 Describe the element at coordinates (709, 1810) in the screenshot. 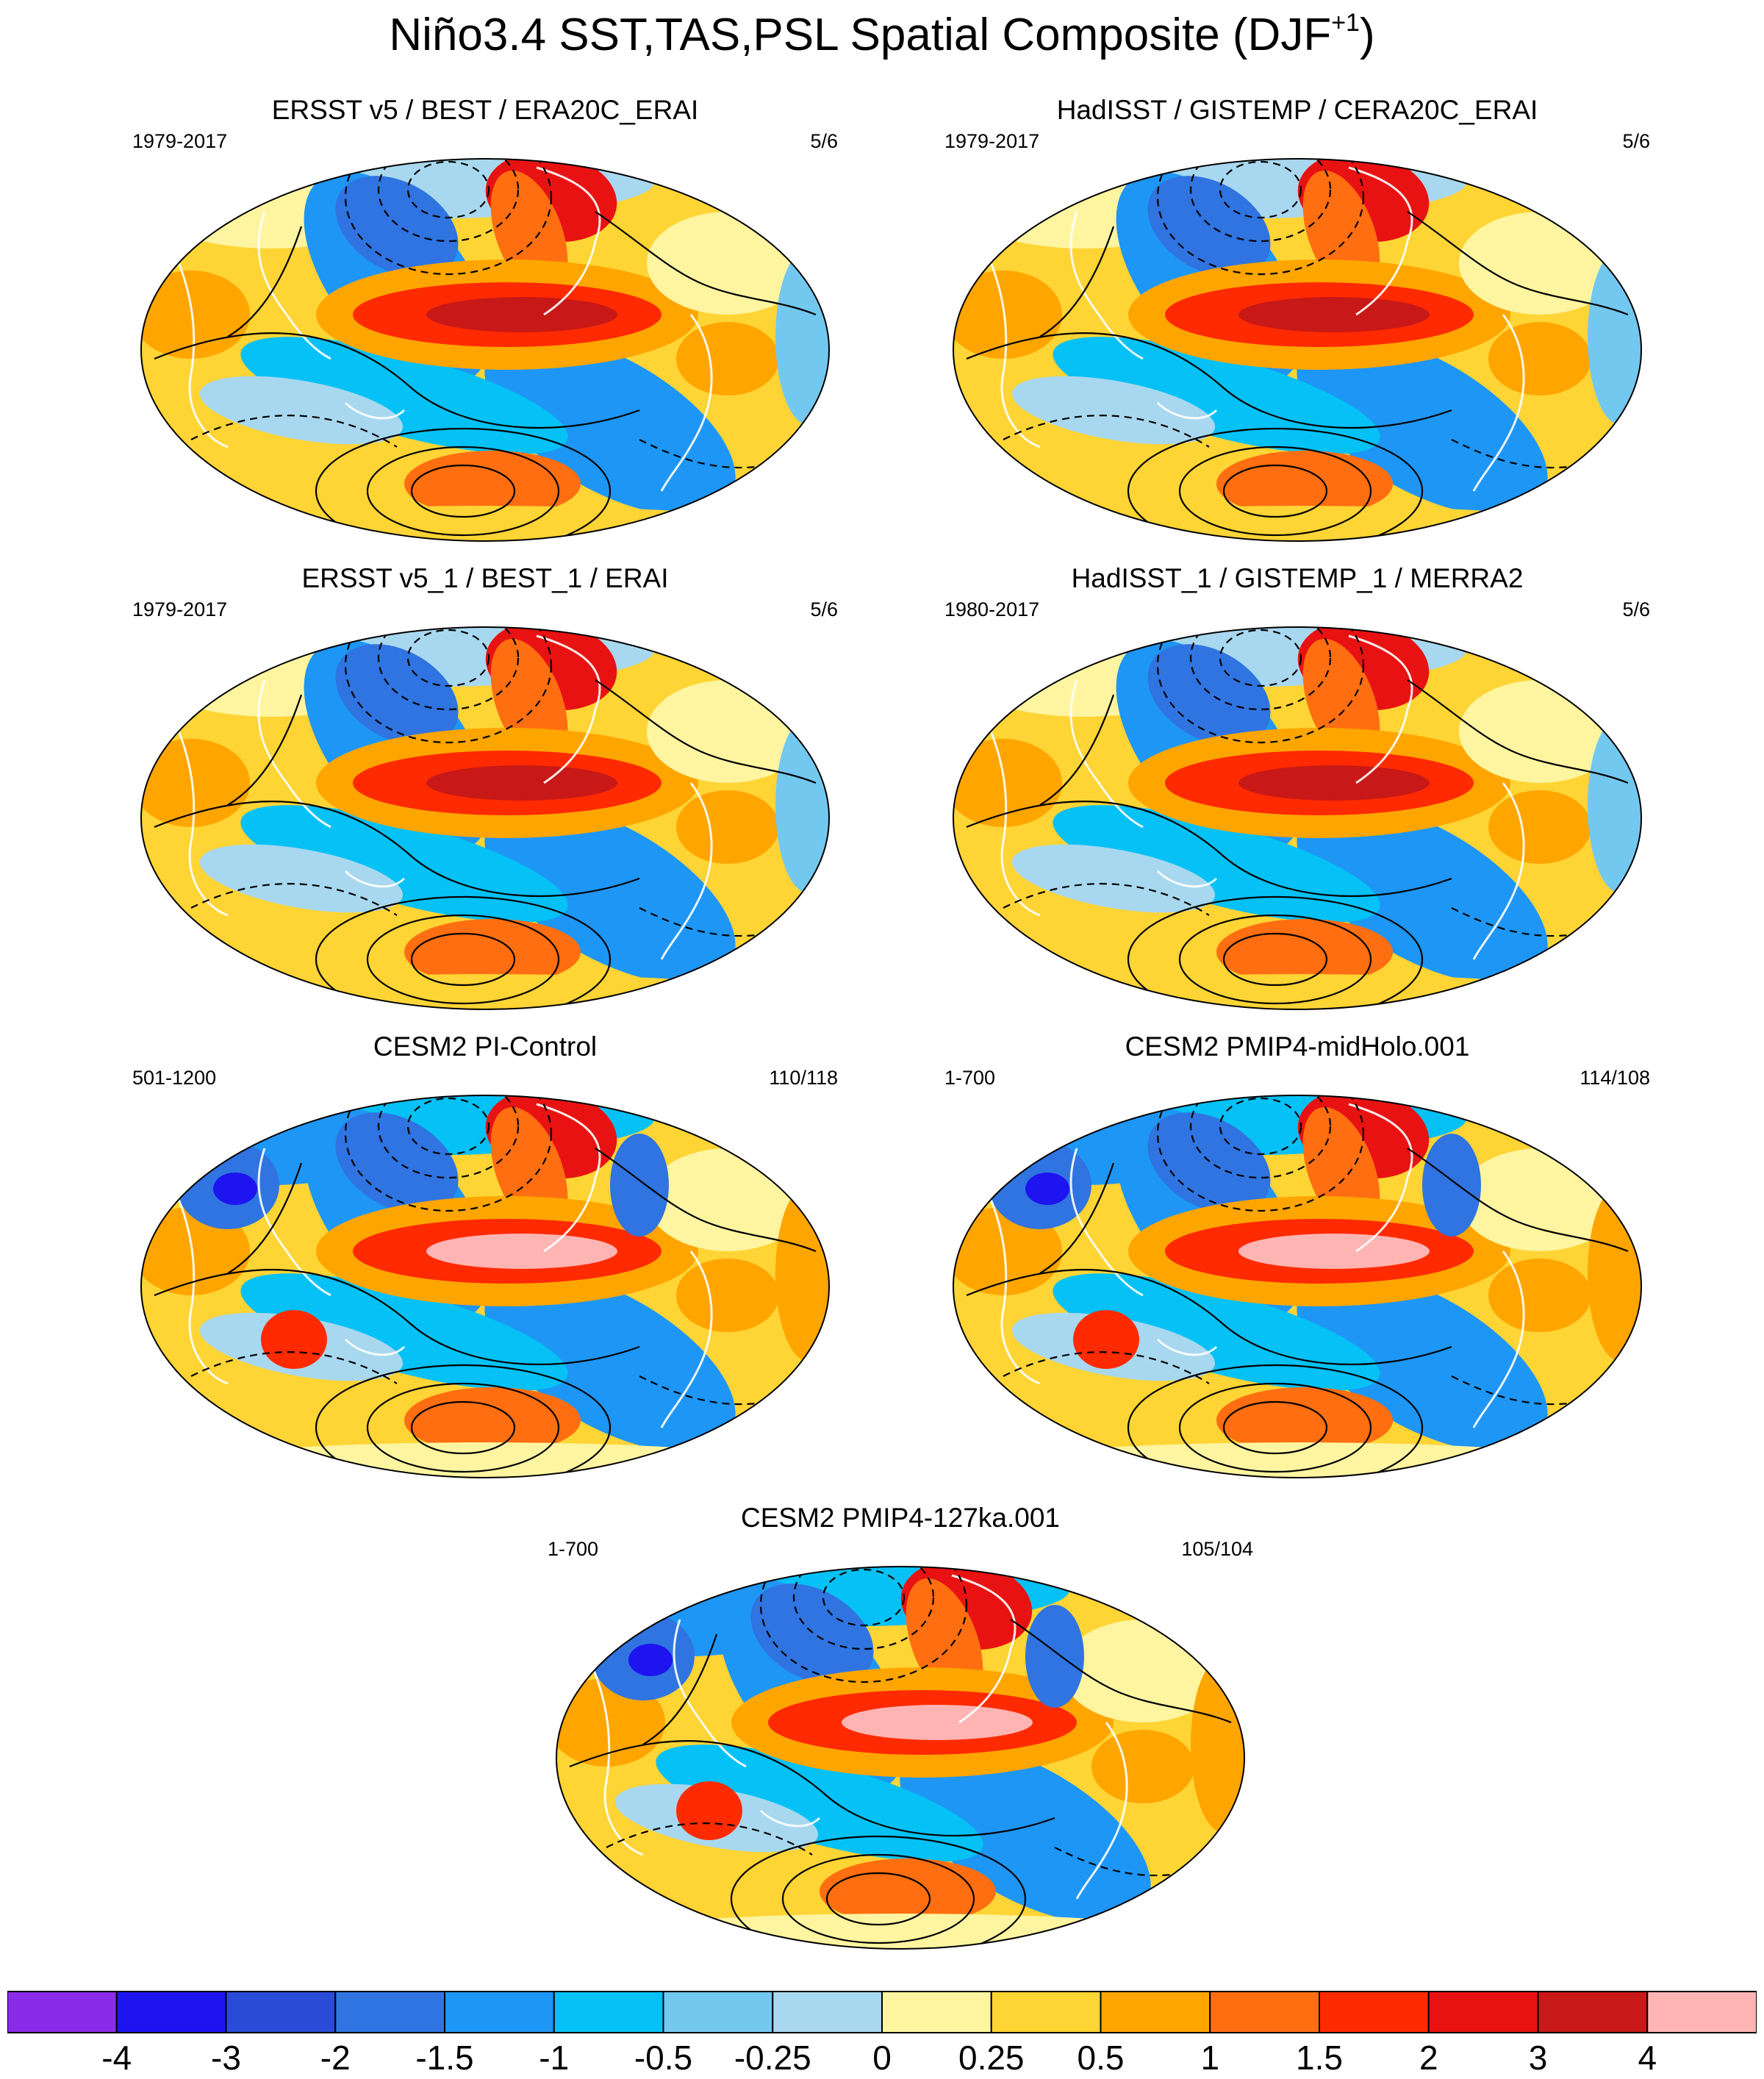

I see `tas-warm-australia` at that location.